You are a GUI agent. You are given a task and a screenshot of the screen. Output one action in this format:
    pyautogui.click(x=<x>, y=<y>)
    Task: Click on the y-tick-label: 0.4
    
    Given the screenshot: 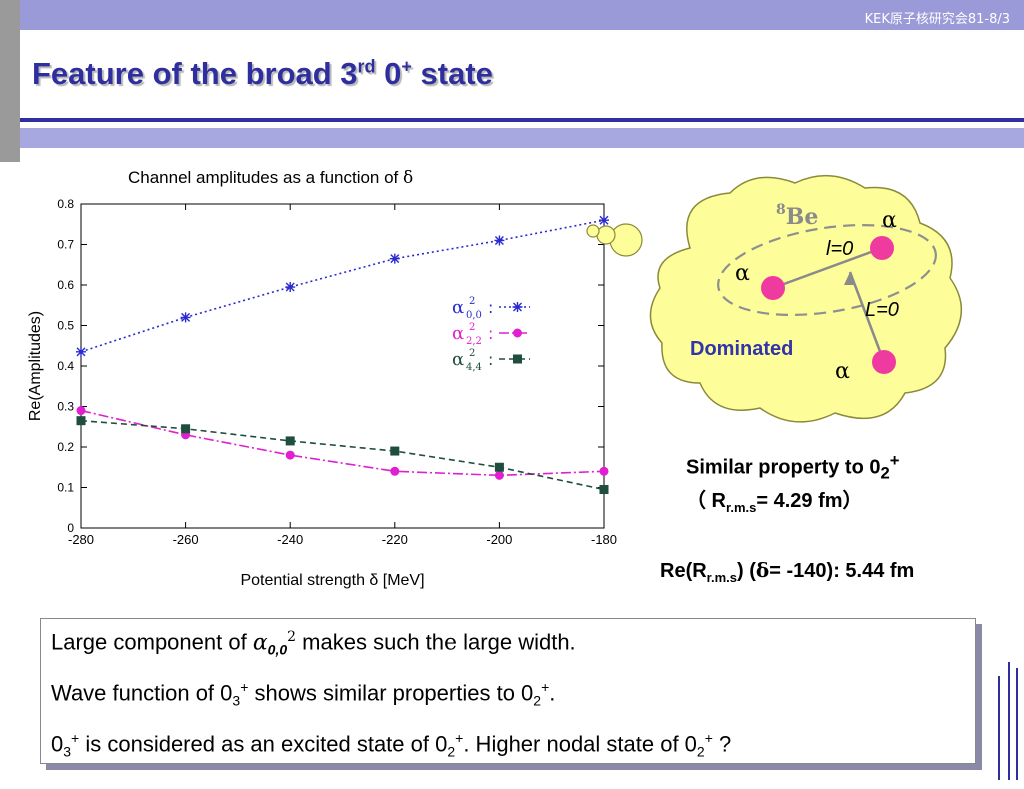 What is the action you would take?
    pyautogui.click(x=65, y=366)
    